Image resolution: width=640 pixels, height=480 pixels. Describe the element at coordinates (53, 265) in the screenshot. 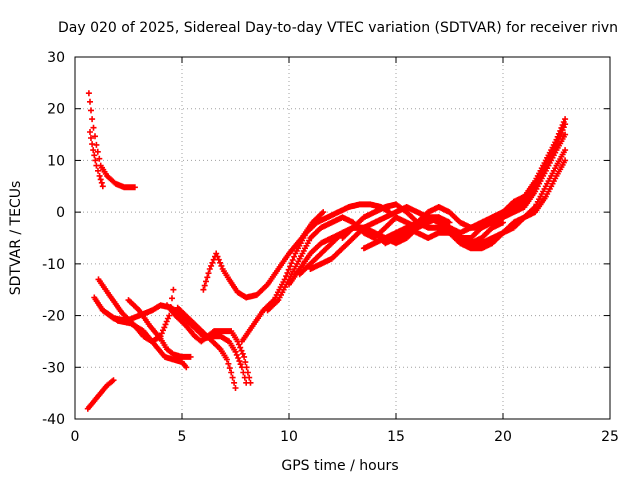

I see `y-tick-label: -10` at that location.